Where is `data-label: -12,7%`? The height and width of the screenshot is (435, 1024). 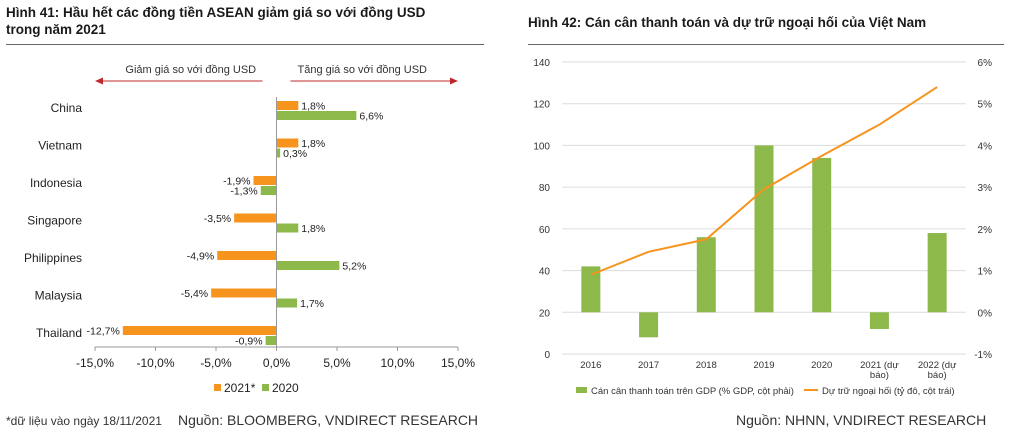
data-label: -12,7% is located at coordinates (103, 332).